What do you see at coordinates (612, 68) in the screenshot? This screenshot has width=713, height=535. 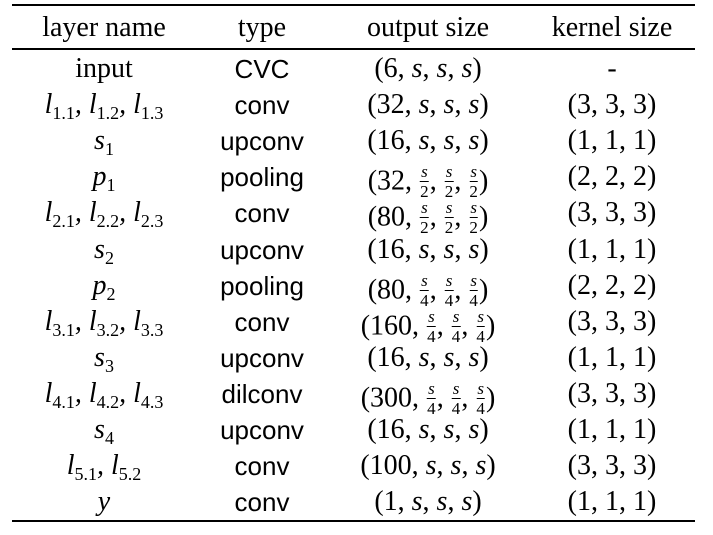 I see `cell-kernel-size: -` at bounding box center [612, 68].